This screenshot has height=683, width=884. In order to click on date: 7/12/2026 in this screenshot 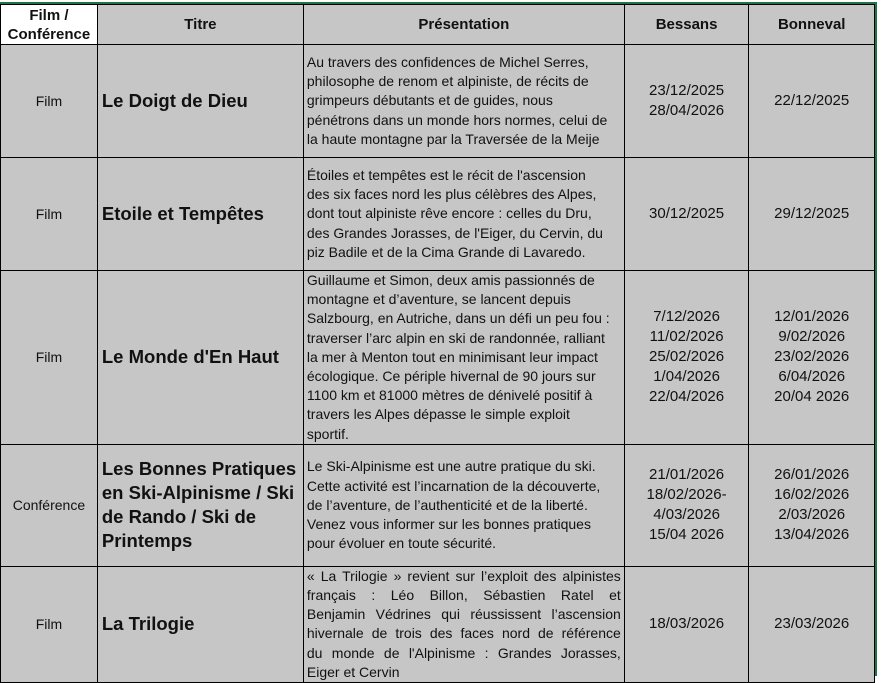, I will do `click(686, 317)`.